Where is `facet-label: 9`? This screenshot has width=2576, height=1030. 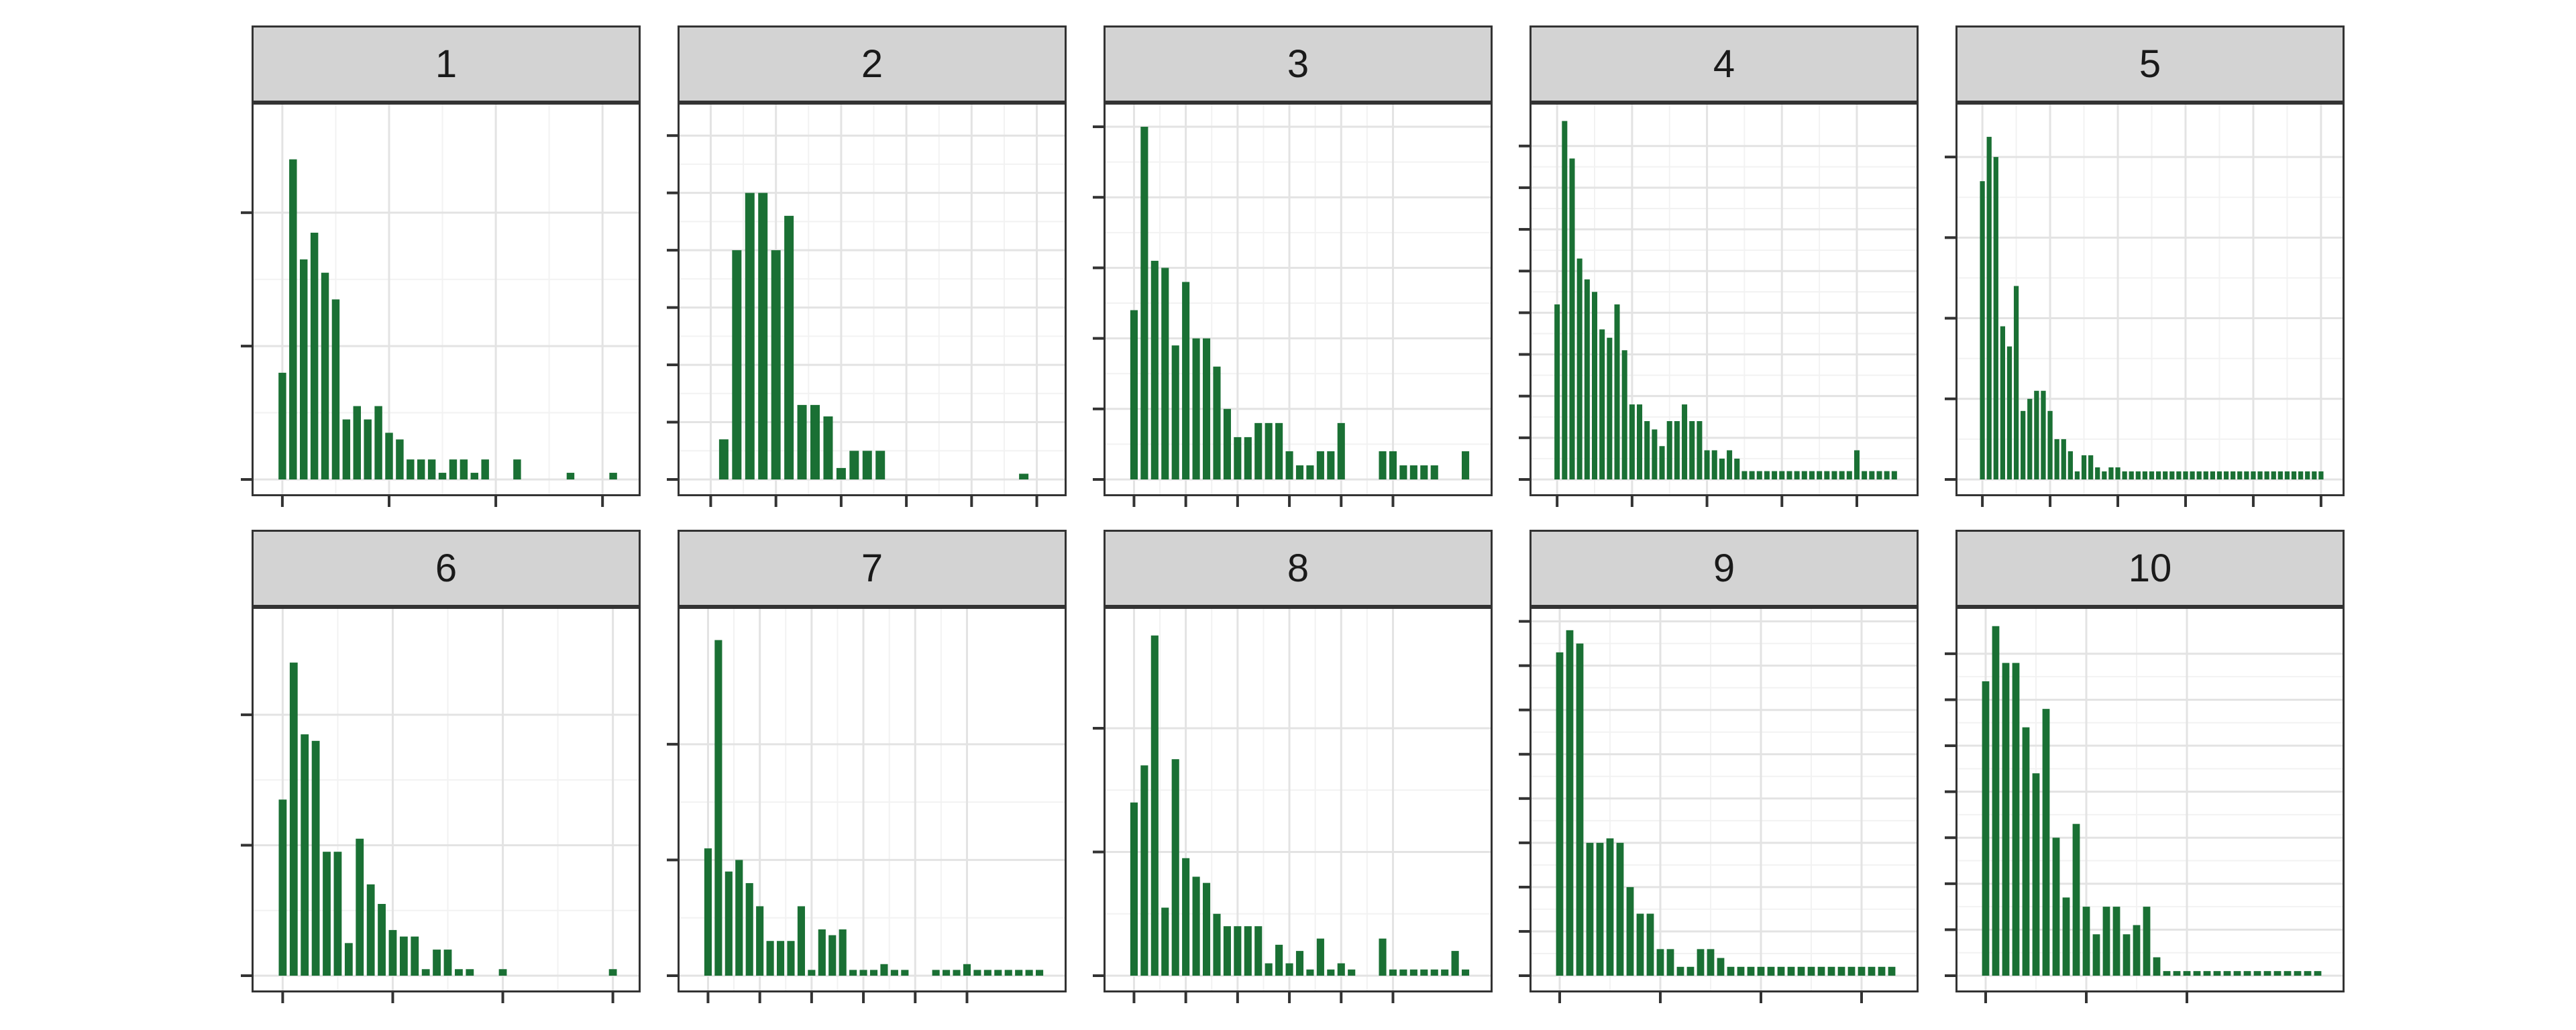
facet-label: 9 is located at coordinates (1724, 568).